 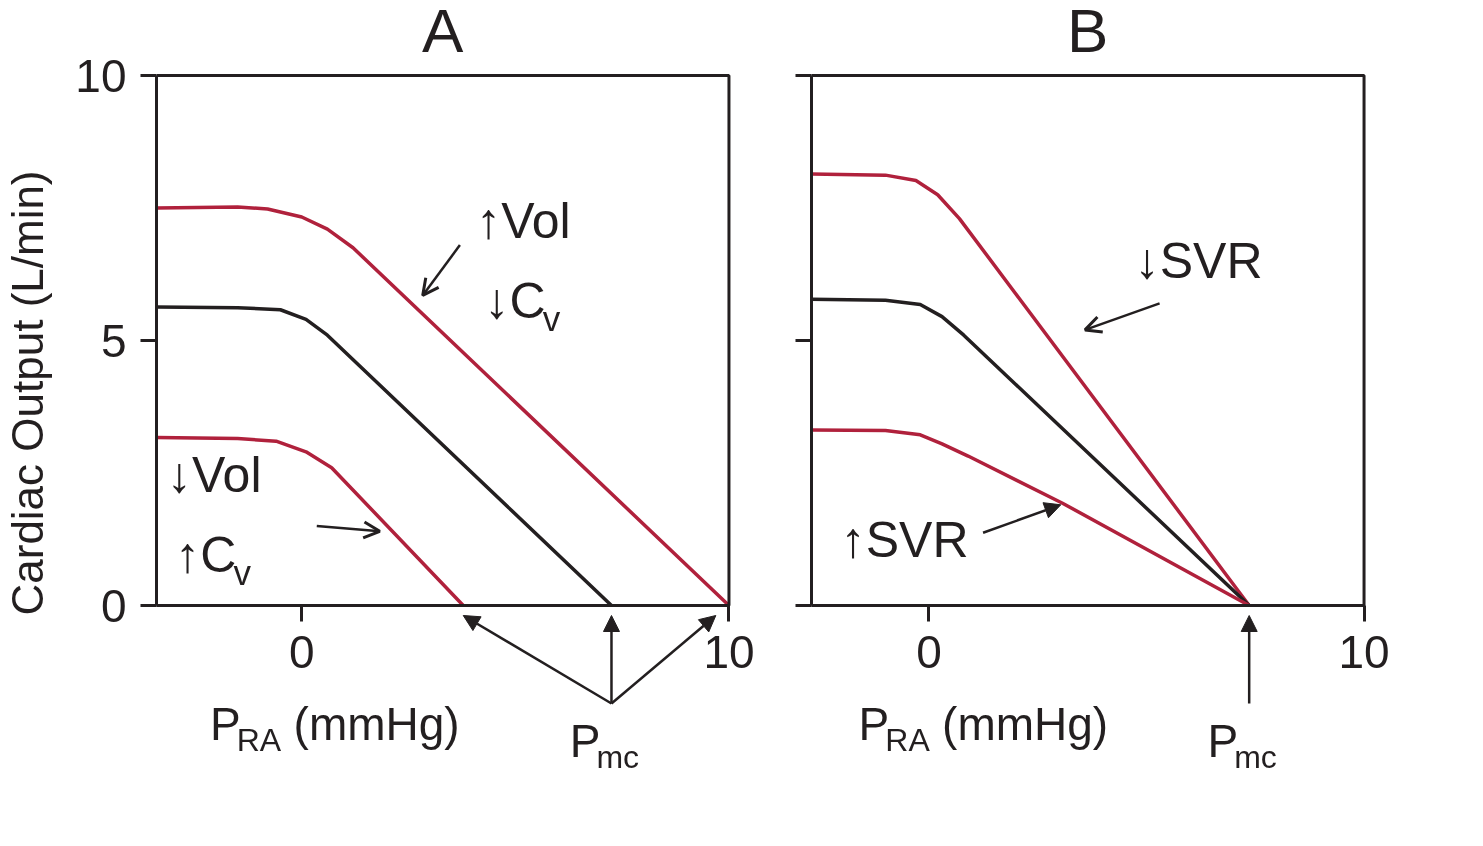 What do you see at coordinates (904, 539) in the screenshot?
I see `annotation: ↑SVR` at bounding box center [904, 539].